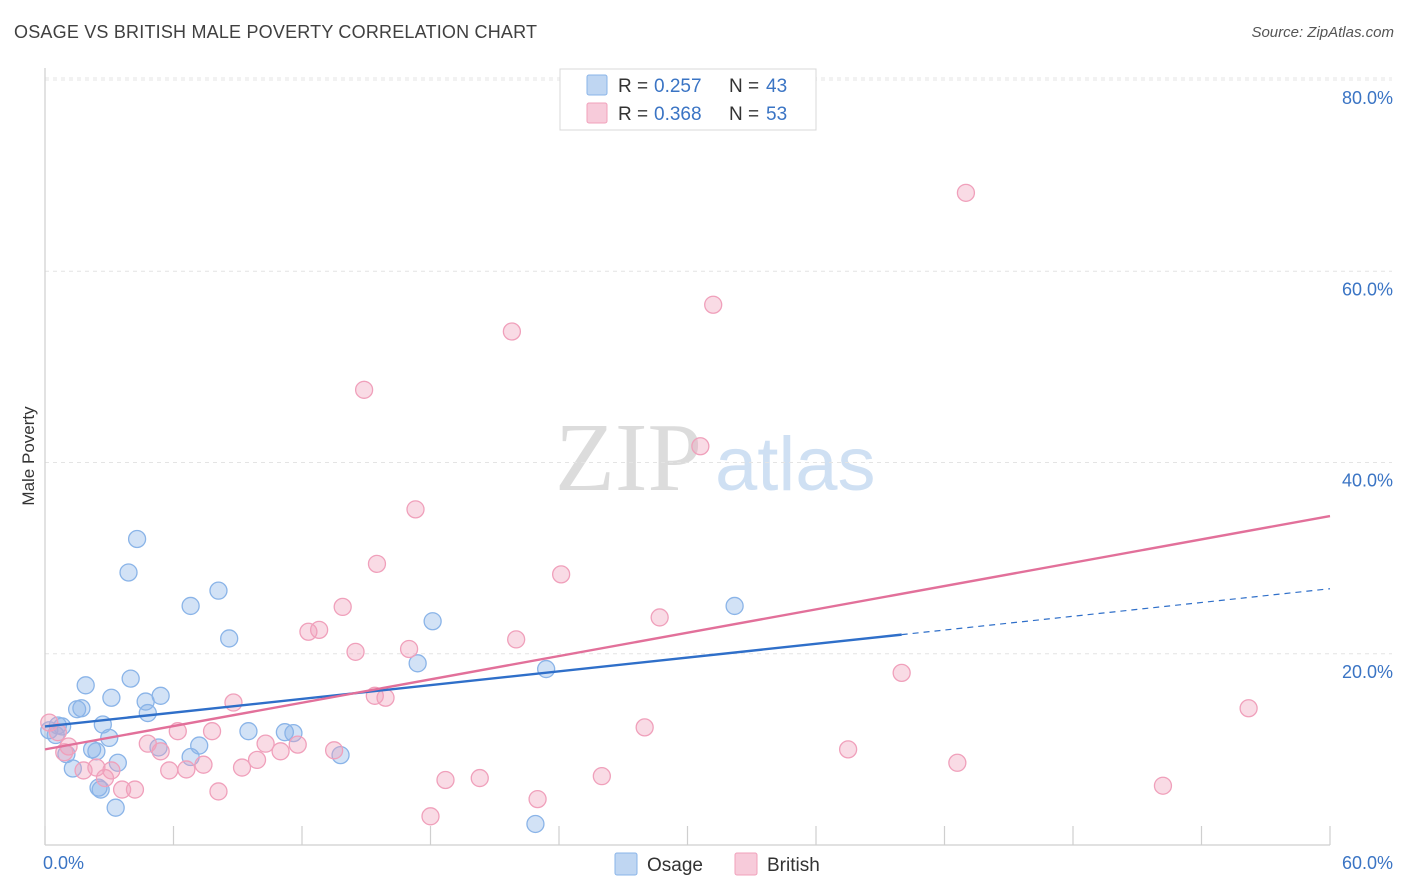  I want to click on x-tick-label-right: 60.0%, so click(1367, 863).